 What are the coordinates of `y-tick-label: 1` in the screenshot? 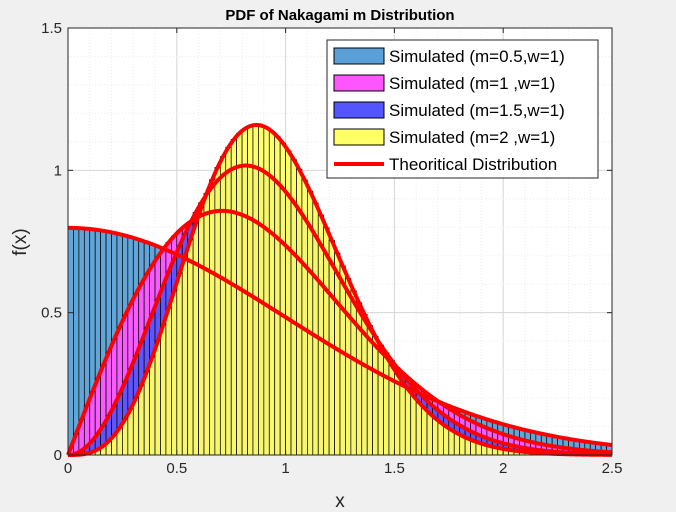 It's located at (58, 170).